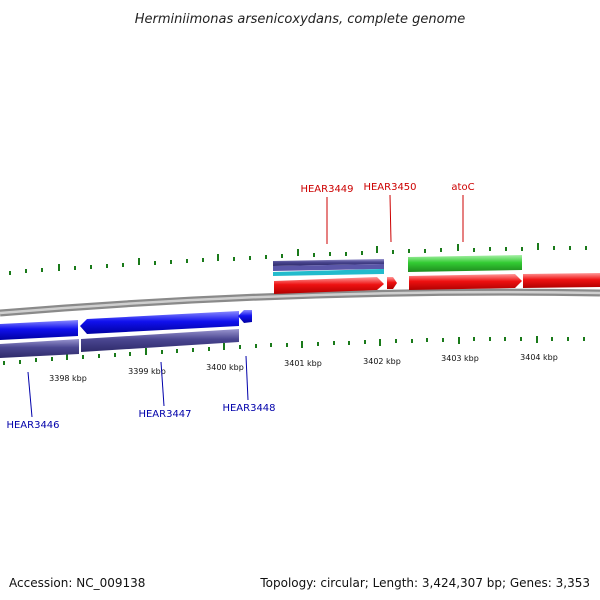 Image resolution: width=600 pixels, height=600 pixels. What do you see at coordinates (392, 283) in the screenshot?
I see `gene-hear3450` at bounding box center [392, 283].